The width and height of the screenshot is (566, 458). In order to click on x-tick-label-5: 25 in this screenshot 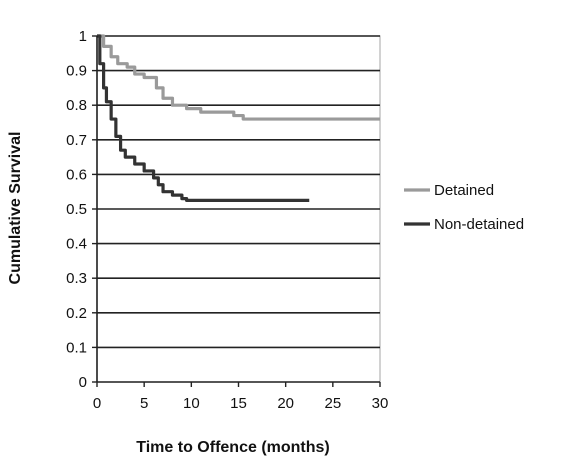, I will do `click(332, 403)`.